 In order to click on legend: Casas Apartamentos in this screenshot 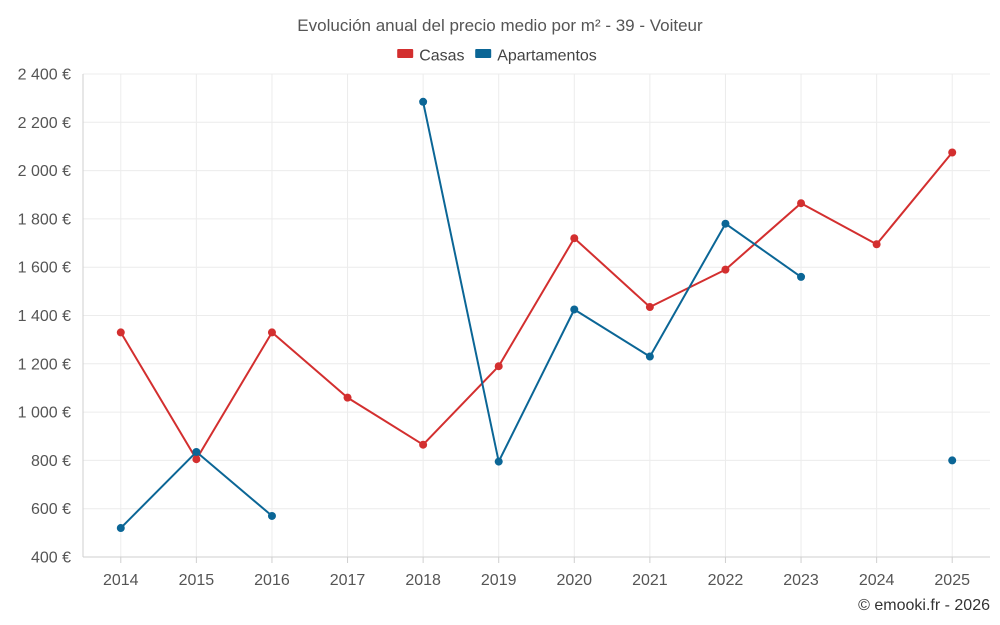, I will do `click(497, 56)`.